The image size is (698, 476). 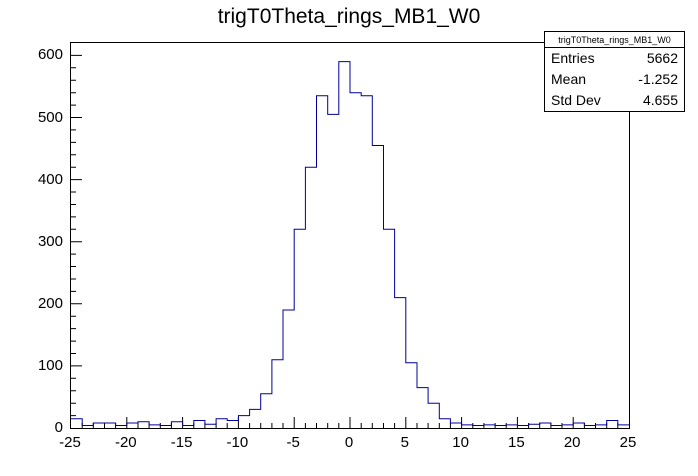 What do you see at coordinates (349, 16) in the screenshot?
I see `chart-title: trigT0Theta_rings_MB1_W0` at bounding box center [349, 16].